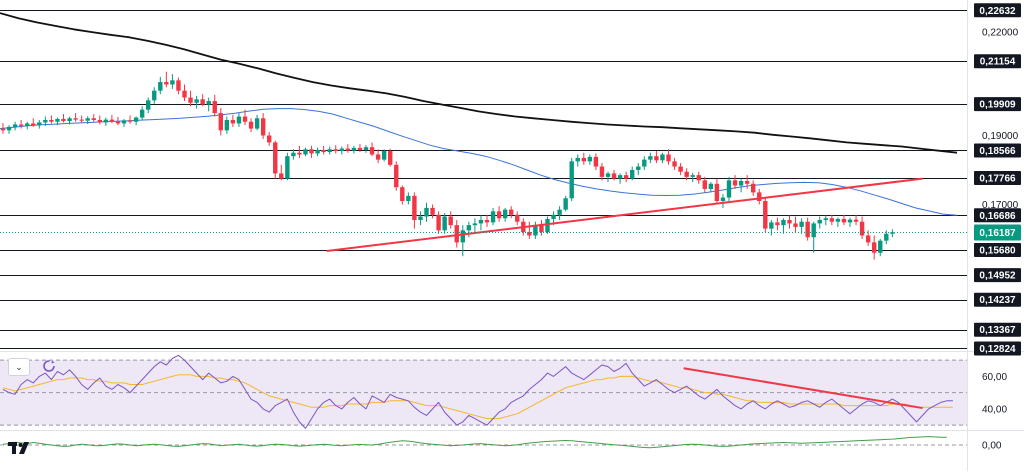 The height and width of the screenshot is (476, 1024). I want to click on y-tick-label: 0,17000, so click(1000, 205).